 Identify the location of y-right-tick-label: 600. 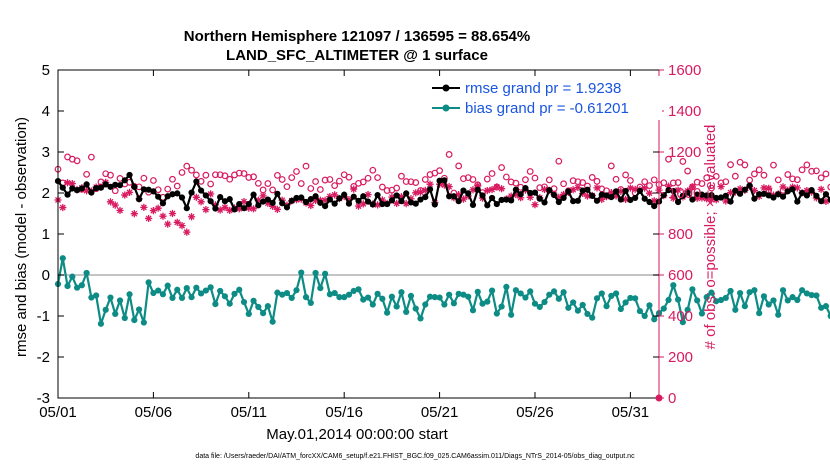
(680, 275).